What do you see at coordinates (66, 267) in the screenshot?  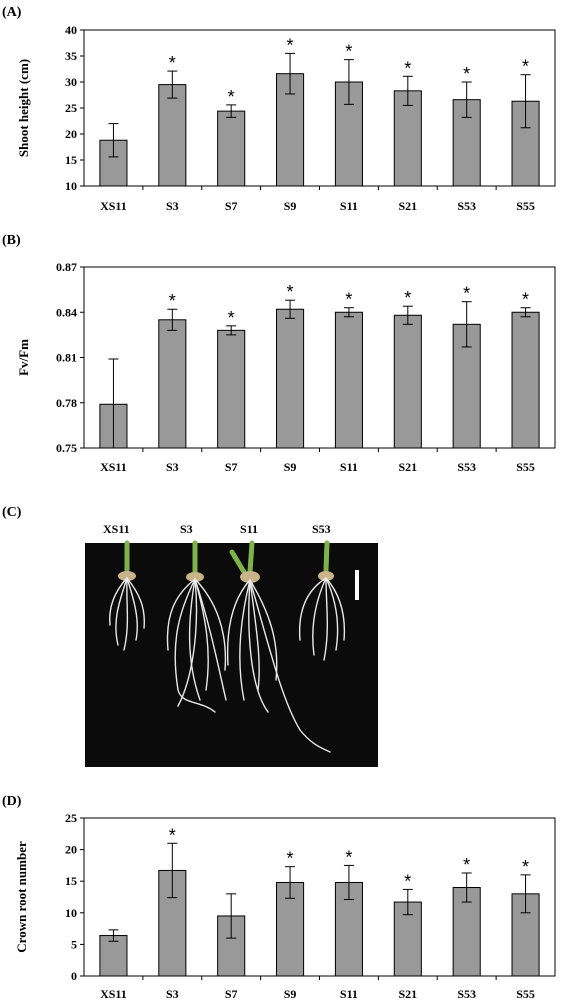 I see `y-tick-label: 0.87` at bounding box center [66, 267].